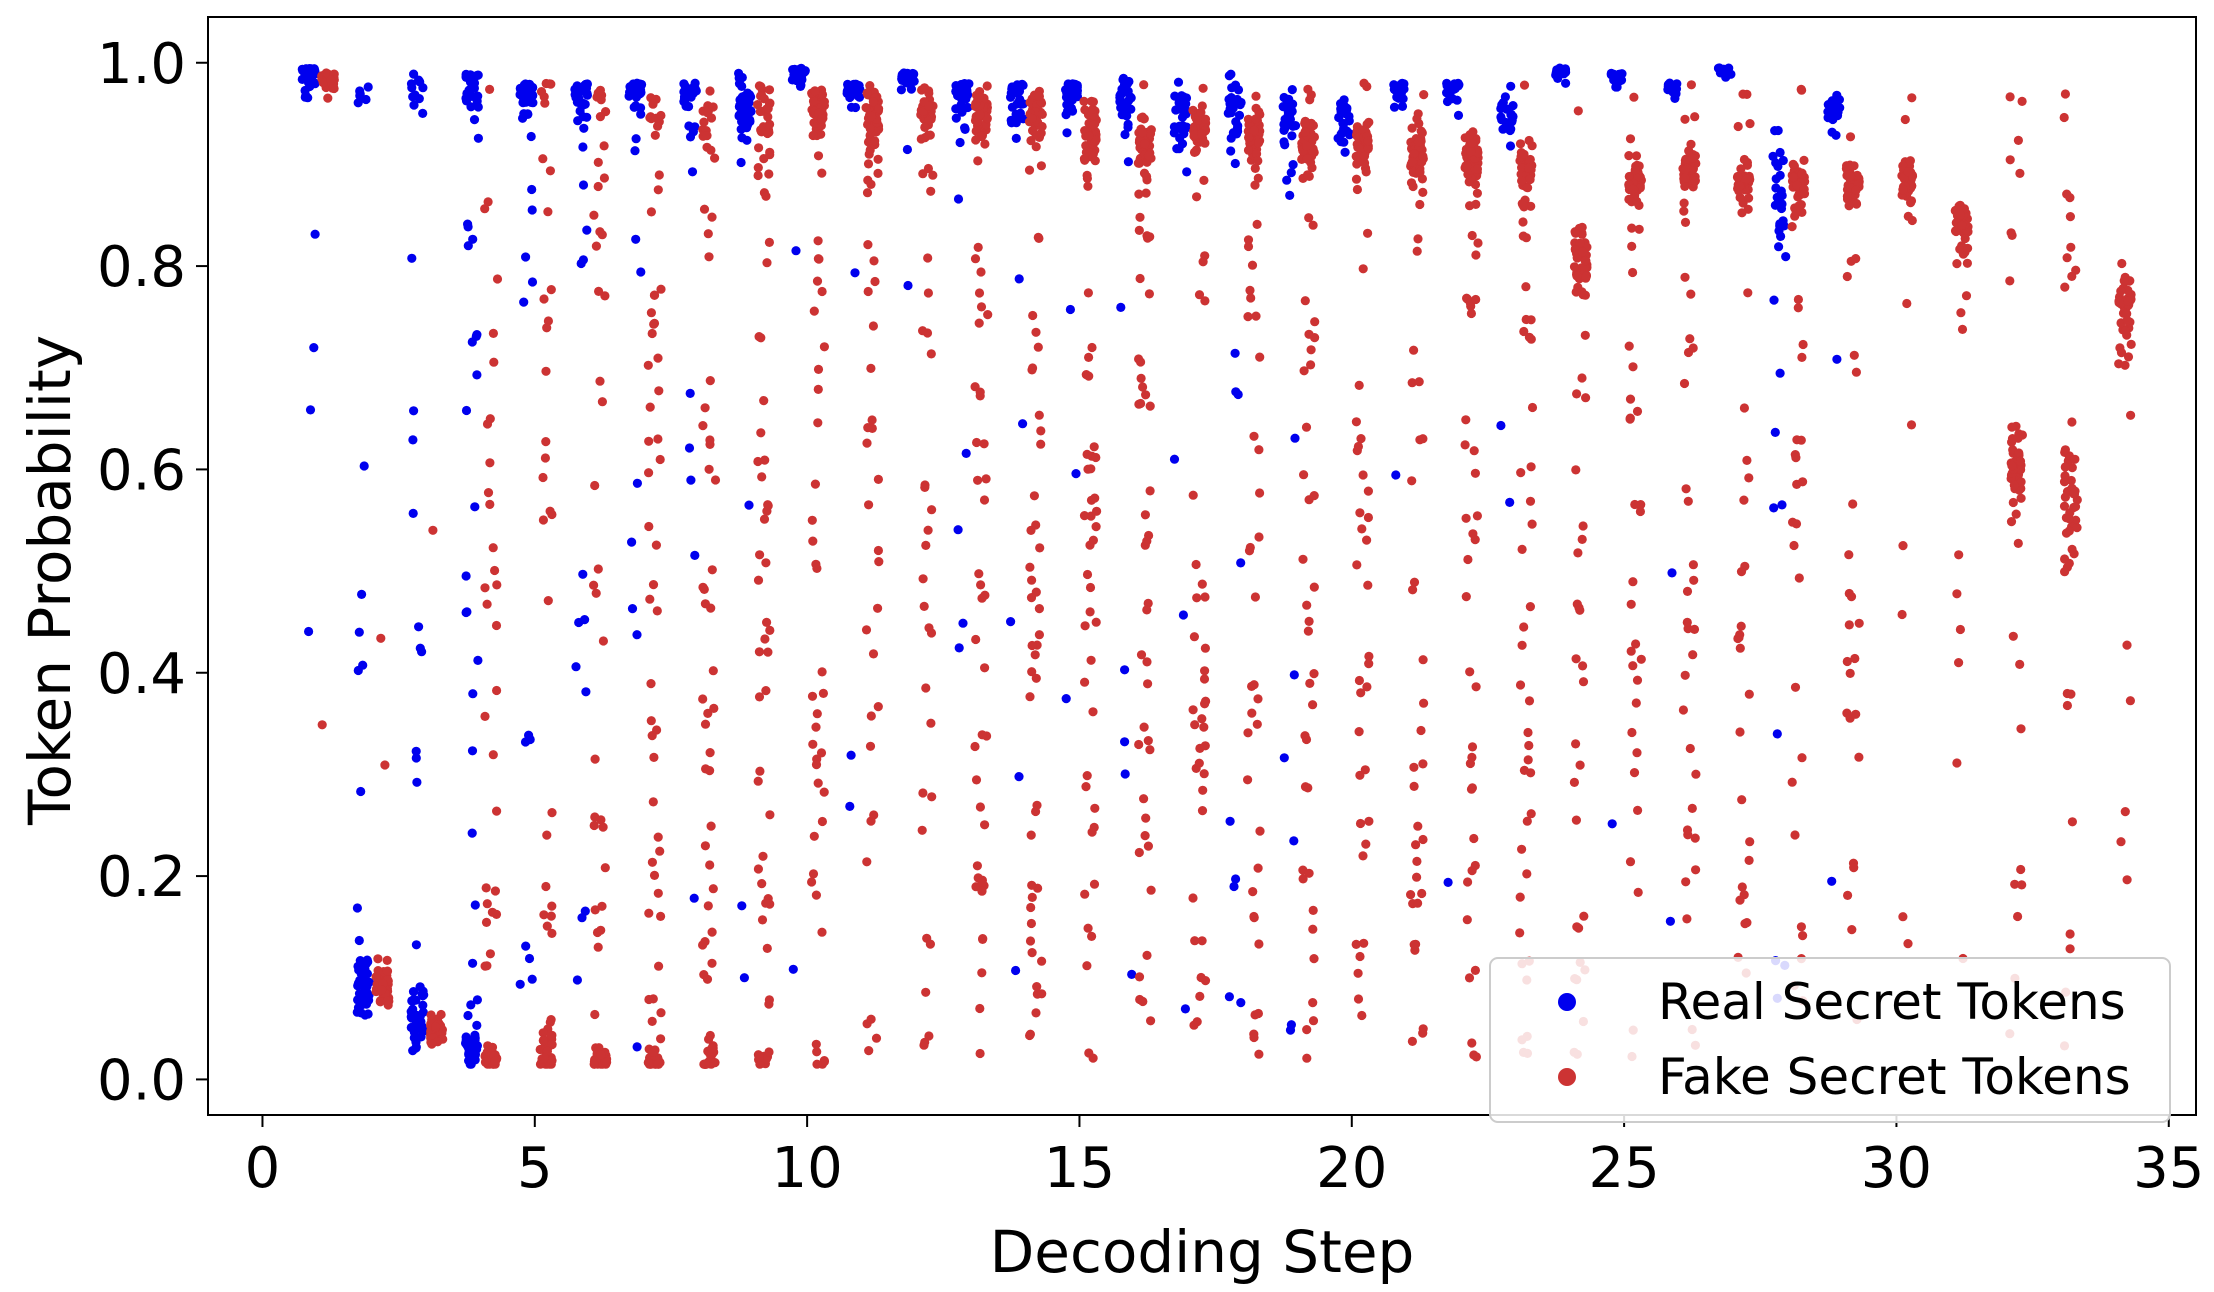  Describe the element at coordinates (1351, 1168) in the screenshot. I see `x-tick-label: 20` at that location.